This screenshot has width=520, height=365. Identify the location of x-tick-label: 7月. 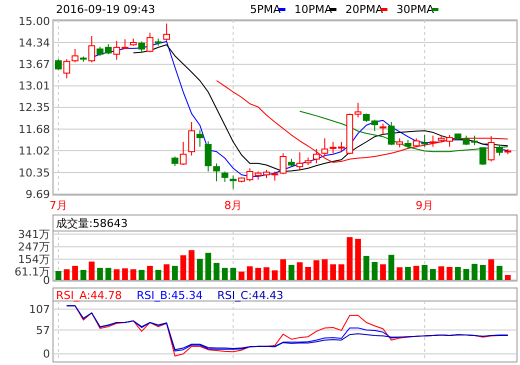
(58, 205).